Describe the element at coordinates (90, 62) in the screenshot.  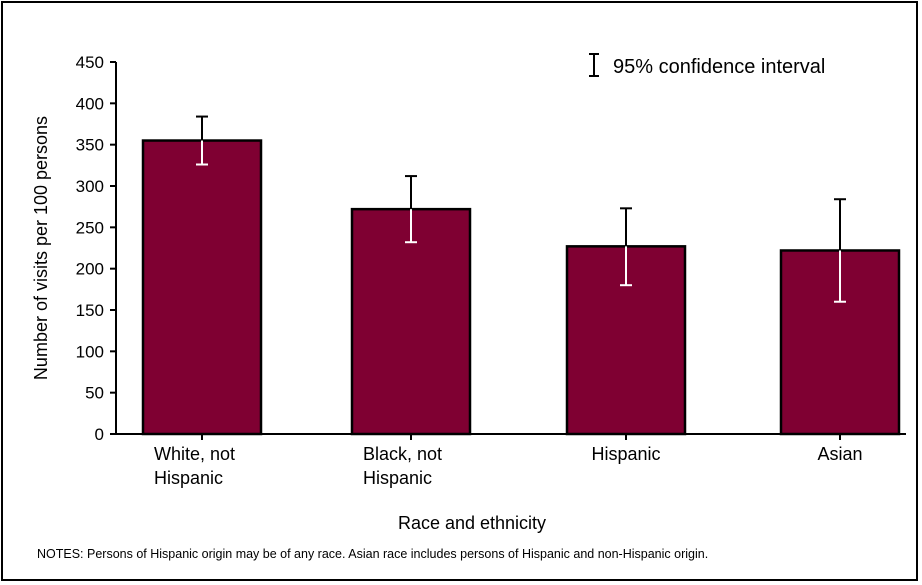
I see `y-tick-label: 450` at that location.